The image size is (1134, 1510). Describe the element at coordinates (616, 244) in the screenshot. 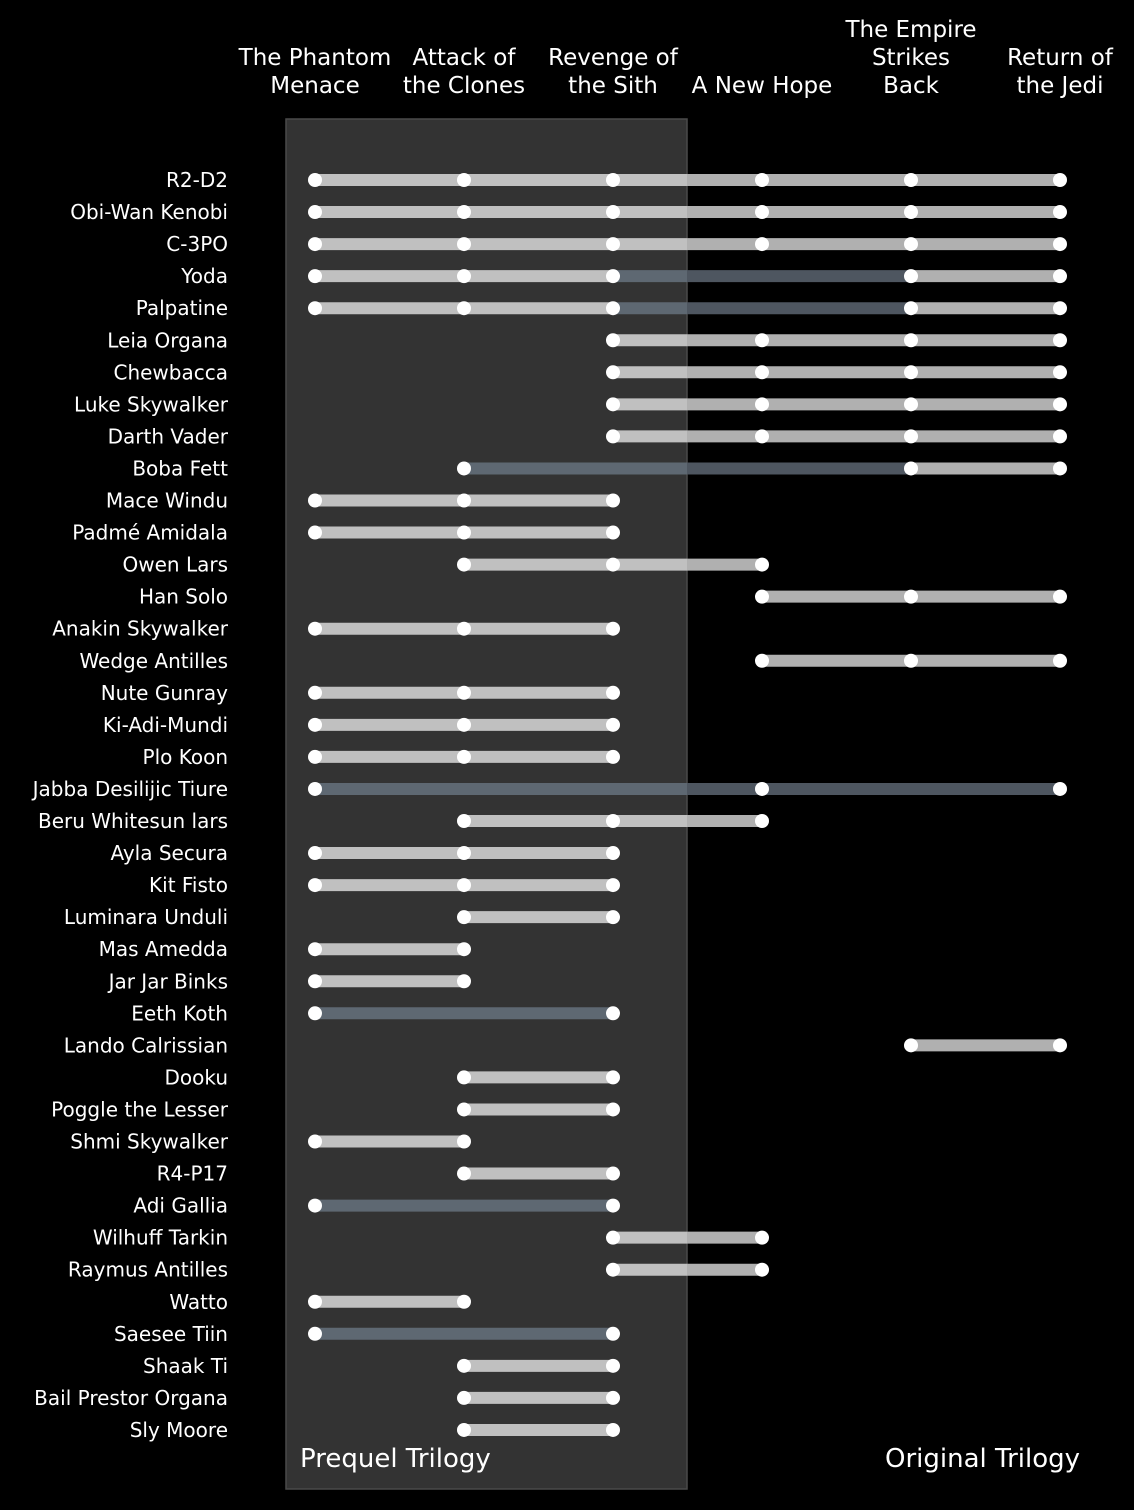

I see `character-row: C-3PO` at that location.